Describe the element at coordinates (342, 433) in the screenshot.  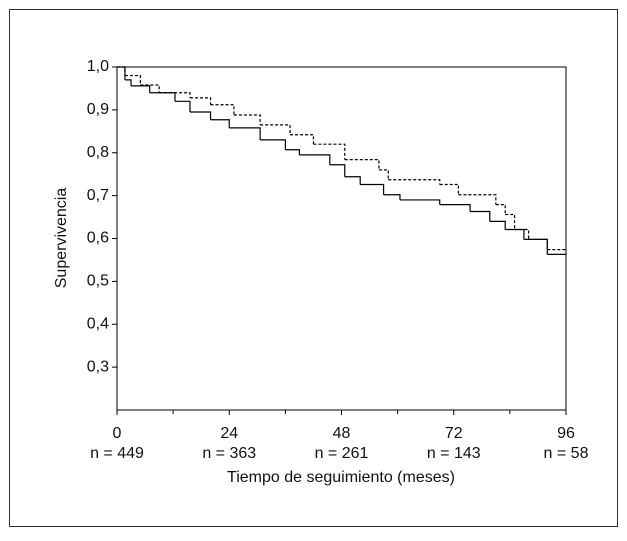
I see `x-tick-label: 48` at that location.